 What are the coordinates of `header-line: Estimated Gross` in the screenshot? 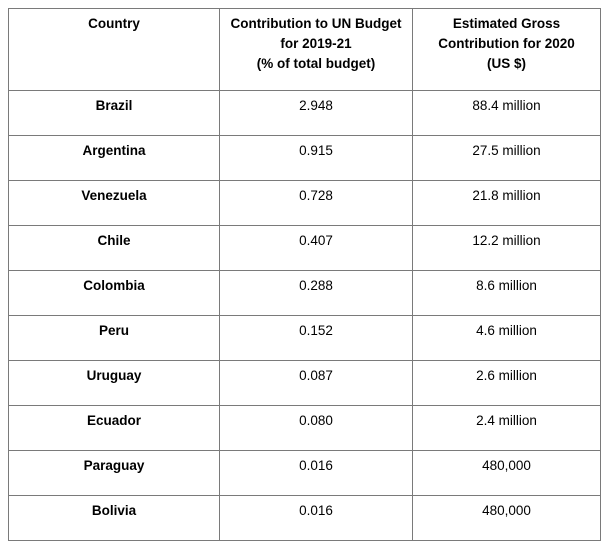 It's located at (506, 23).